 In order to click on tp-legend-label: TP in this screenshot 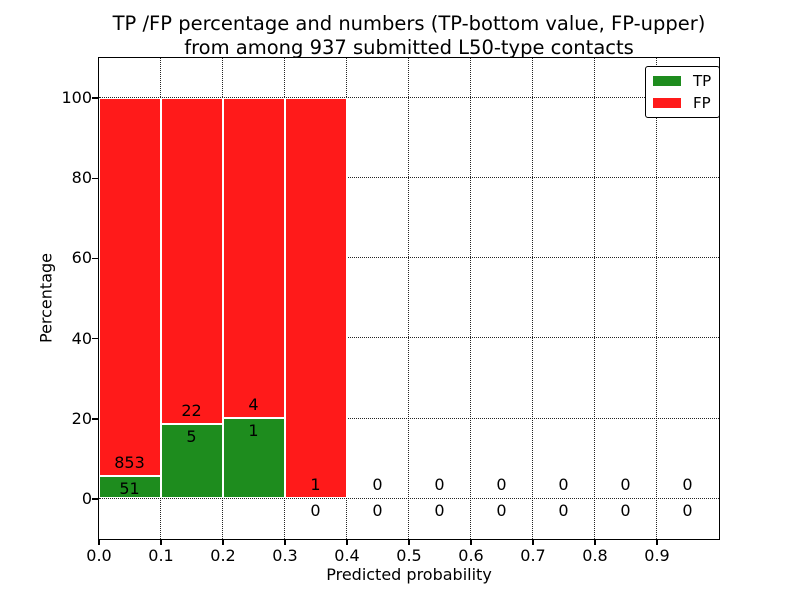, I will do `click(702, 81)`.